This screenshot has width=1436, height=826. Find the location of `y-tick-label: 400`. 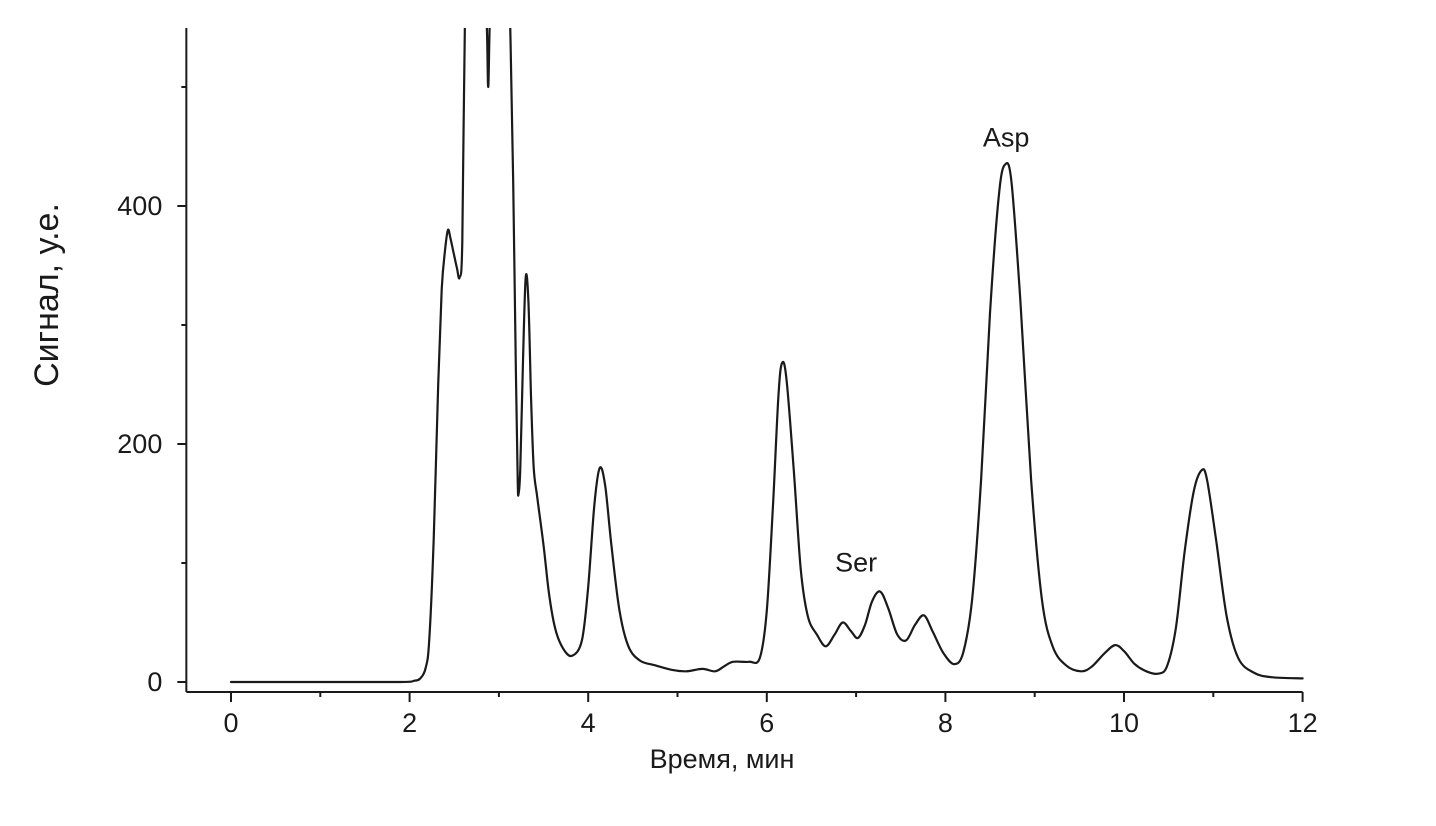

y-tick-label: 400 is located at coordinates (139, 206).